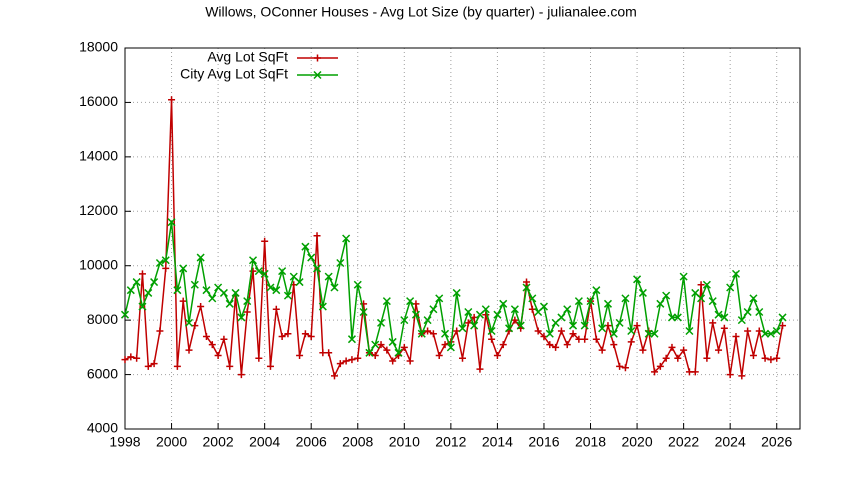 This screenshot has height=485, width=844. Describe the element at coordinates (98, 101) in the screenshot. I see `y-tick-label: 16000` at that location.